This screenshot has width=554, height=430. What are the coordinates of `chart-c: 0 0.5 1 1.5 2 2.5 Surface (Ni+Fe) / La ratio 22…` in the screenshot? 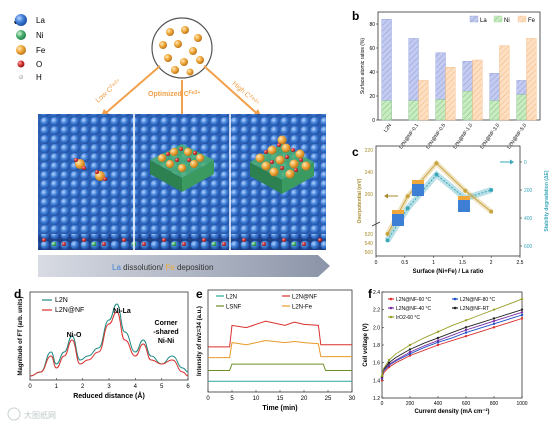 It's located at (453, 210).